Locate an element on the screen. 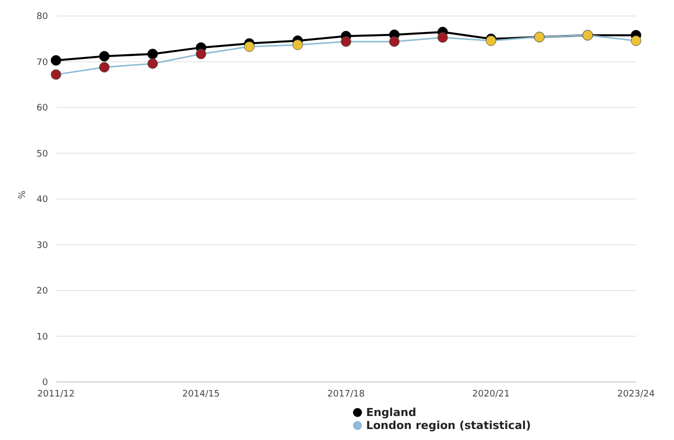 The width and height of the screenshot is (674, 440). y-tick-label: 0 is located at coordinates (45, 383).